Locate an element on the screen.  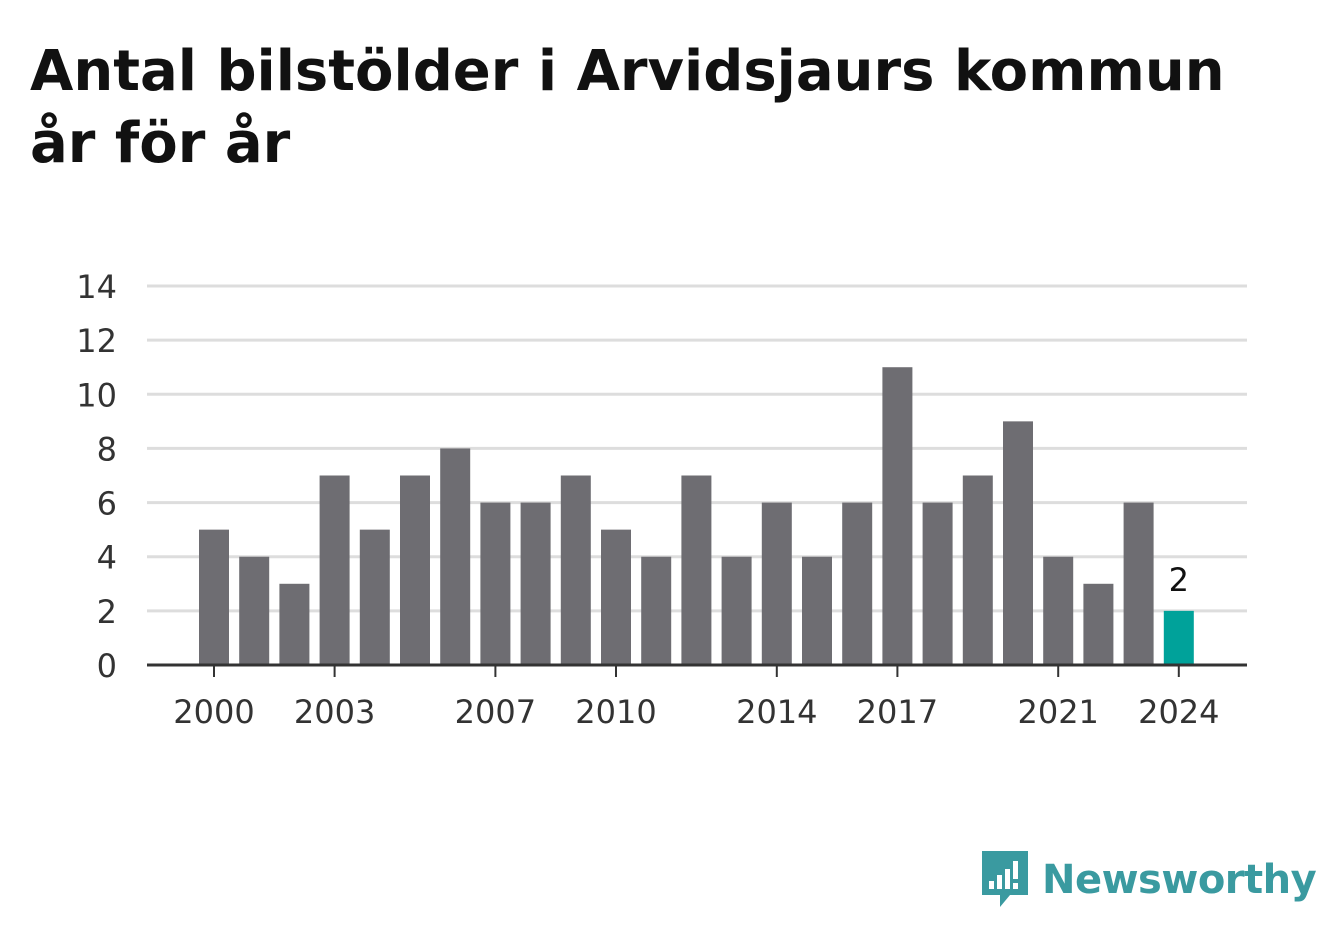
y-tick-label: 4 is located at coordinates (107, 558).